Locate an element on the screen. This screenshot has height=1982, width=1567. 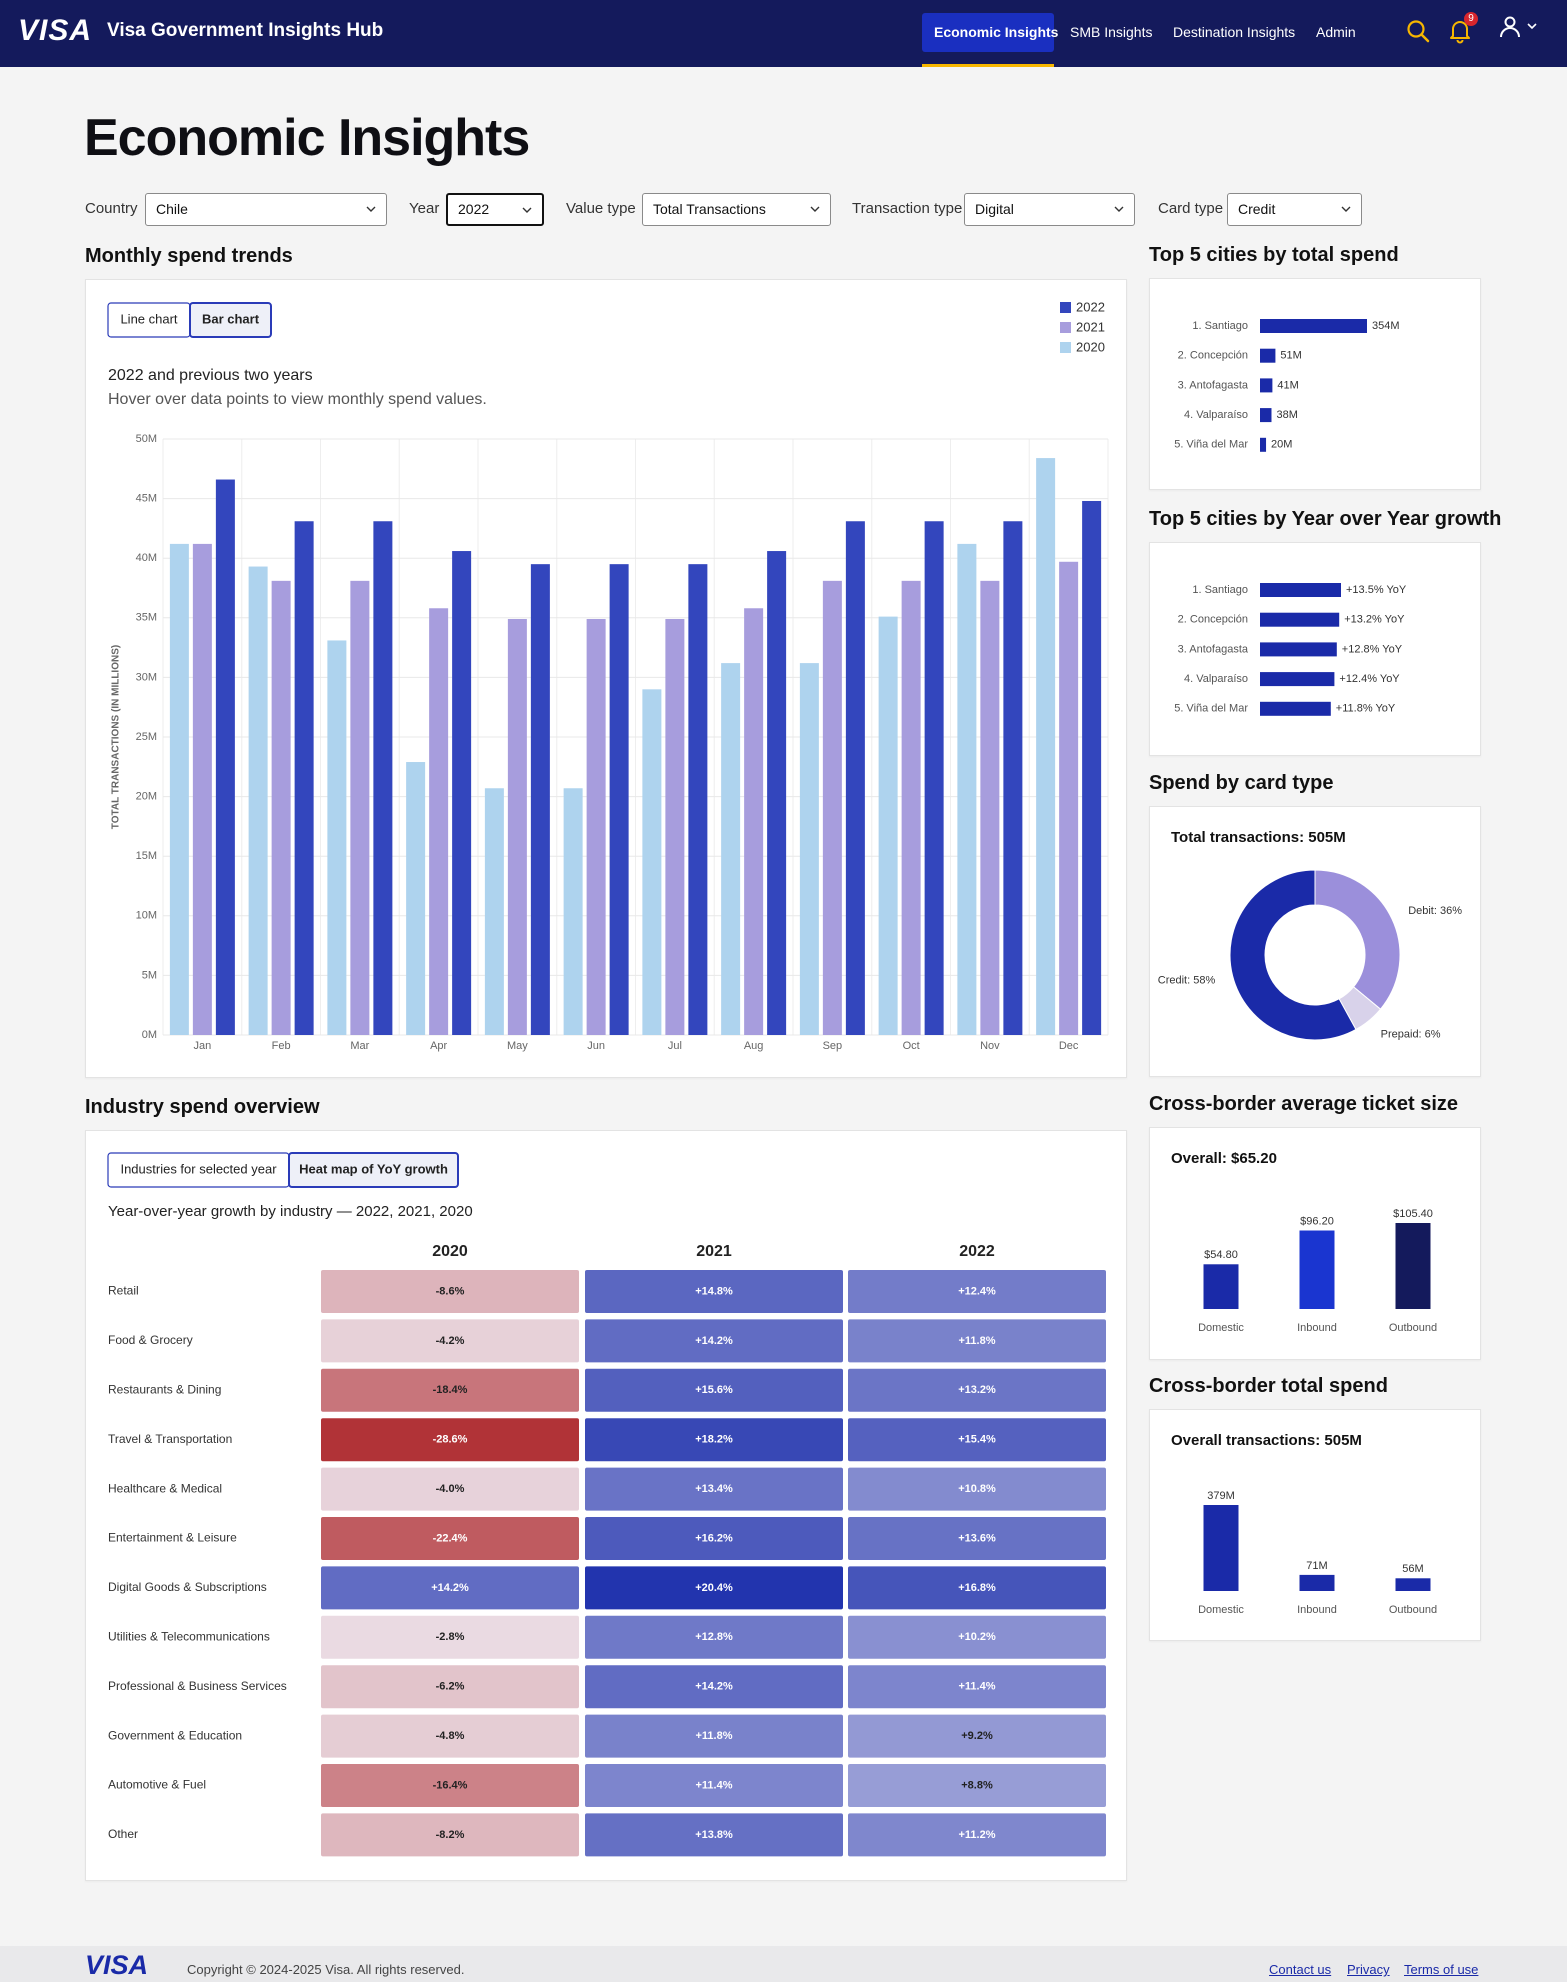
bar-value-label: +13.5% YoY is located at coordinates (1376, 590).